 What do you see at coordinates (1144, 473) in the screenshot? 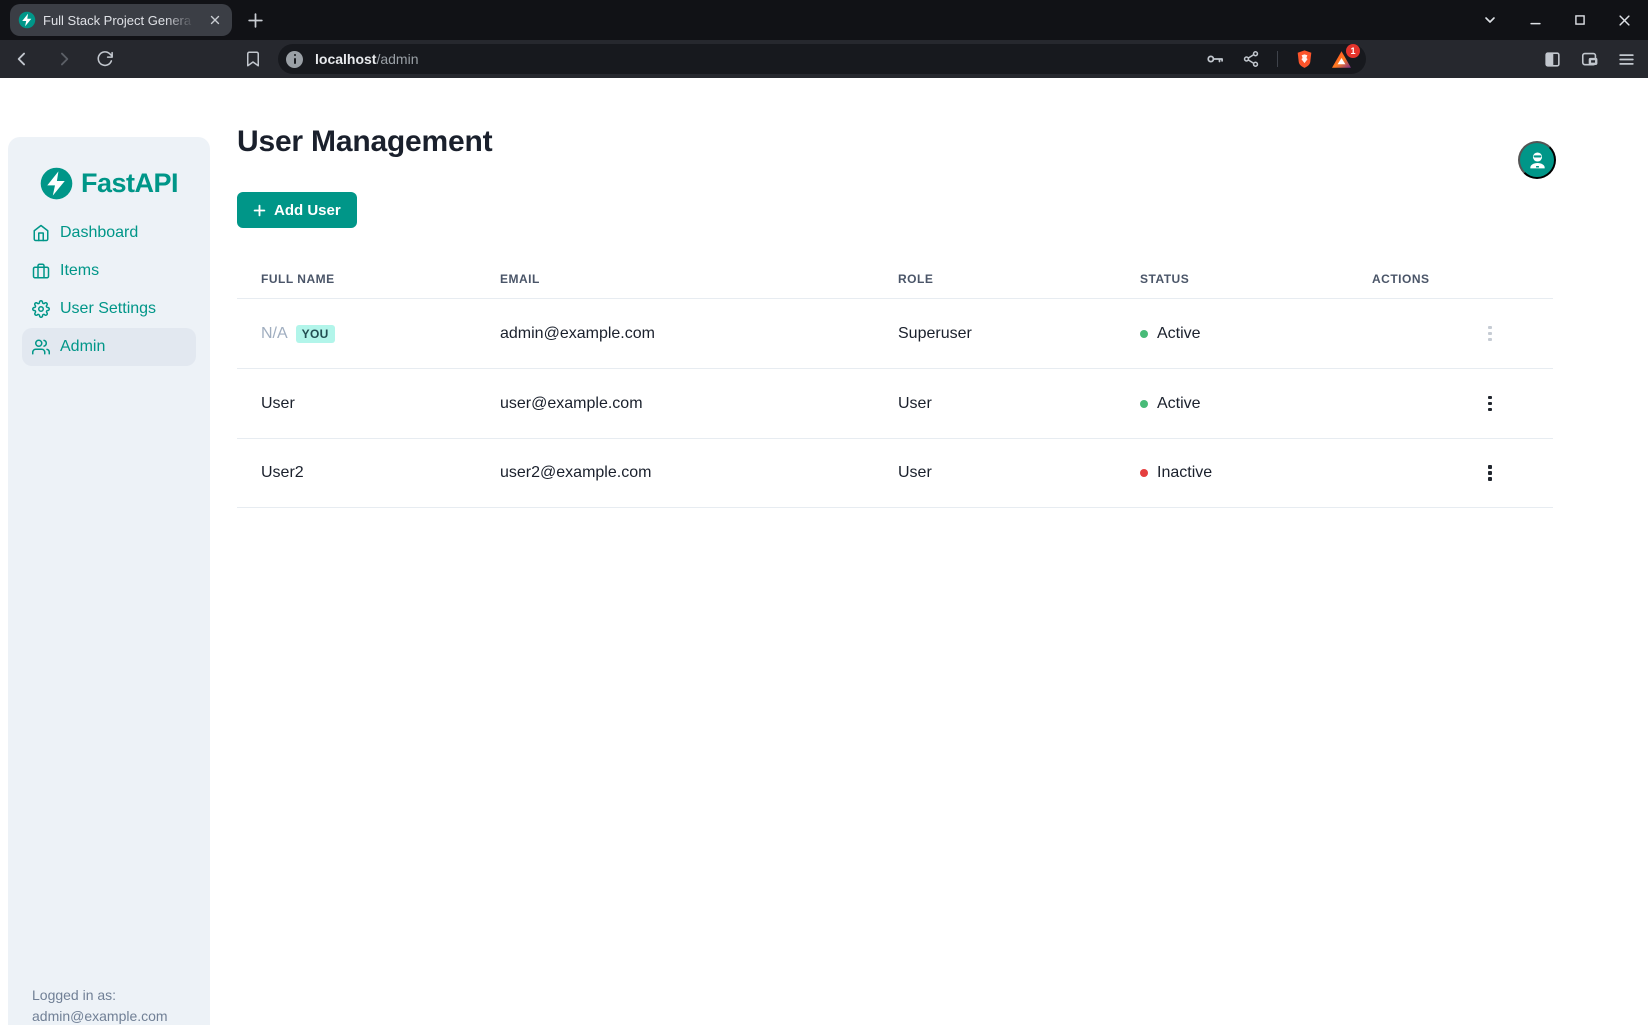
I see `status-dot-inactive` at bounding box center [1144, 473].